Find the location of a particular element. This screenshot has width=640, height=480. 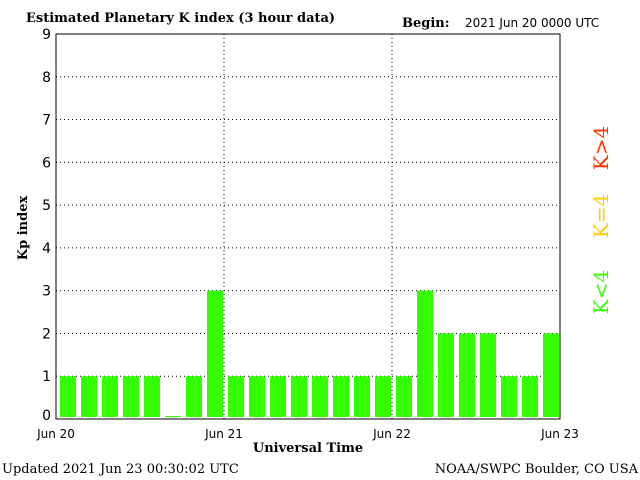

begin-label: Begin: is located at coordinates (426, 23).